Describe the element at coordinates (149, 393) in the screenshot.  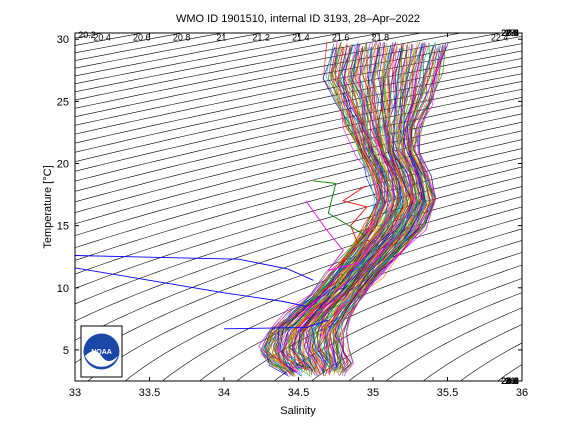
I see `x-tick-label: 33.5` at that location.